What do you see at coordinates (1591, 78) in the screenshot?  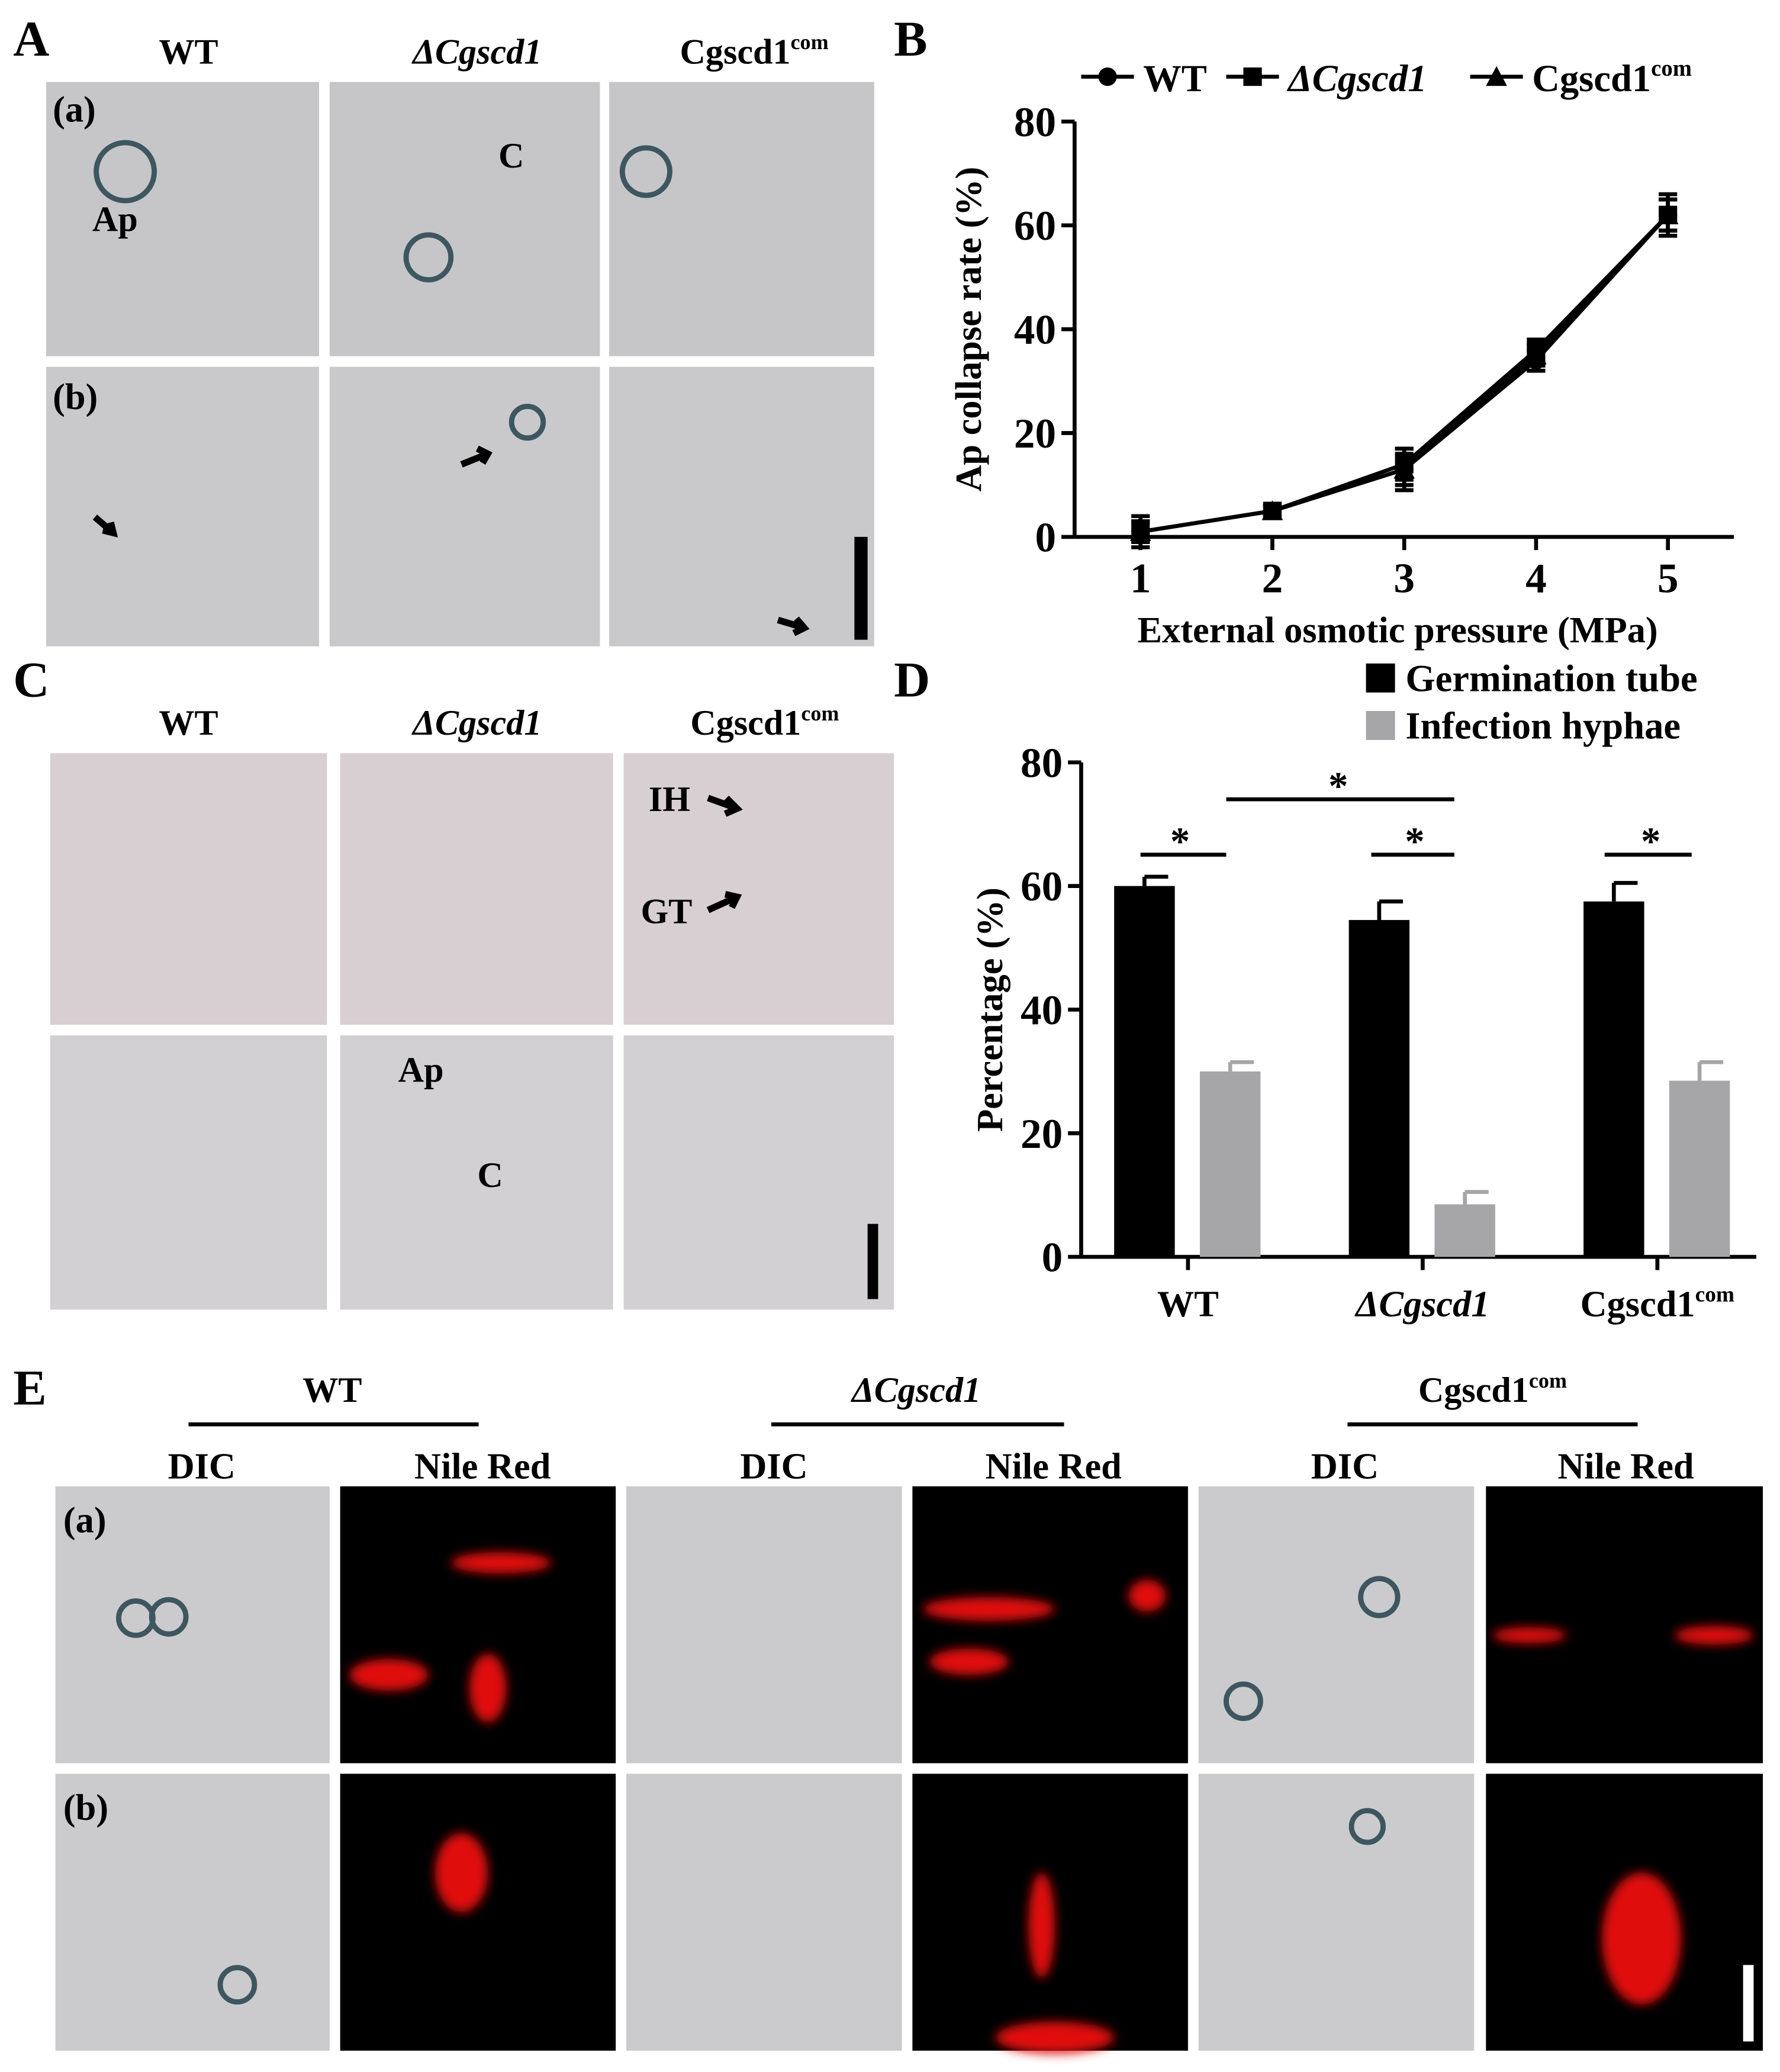 I see `legend-label-text: Cgscd1` at bounding box center [1591, 78].